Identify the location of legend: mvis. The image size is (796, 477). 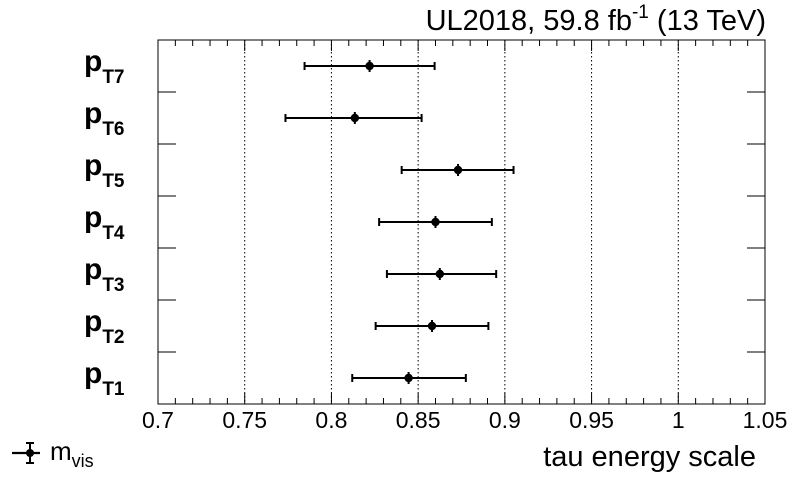
(53, 453).